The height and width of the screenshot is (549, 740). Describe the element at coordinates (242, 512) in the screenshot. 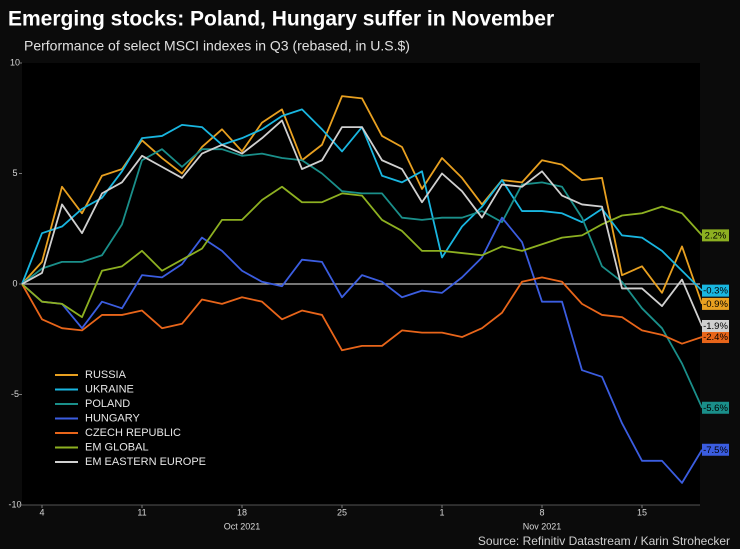

I see `x-tick-label: 18` at that location.